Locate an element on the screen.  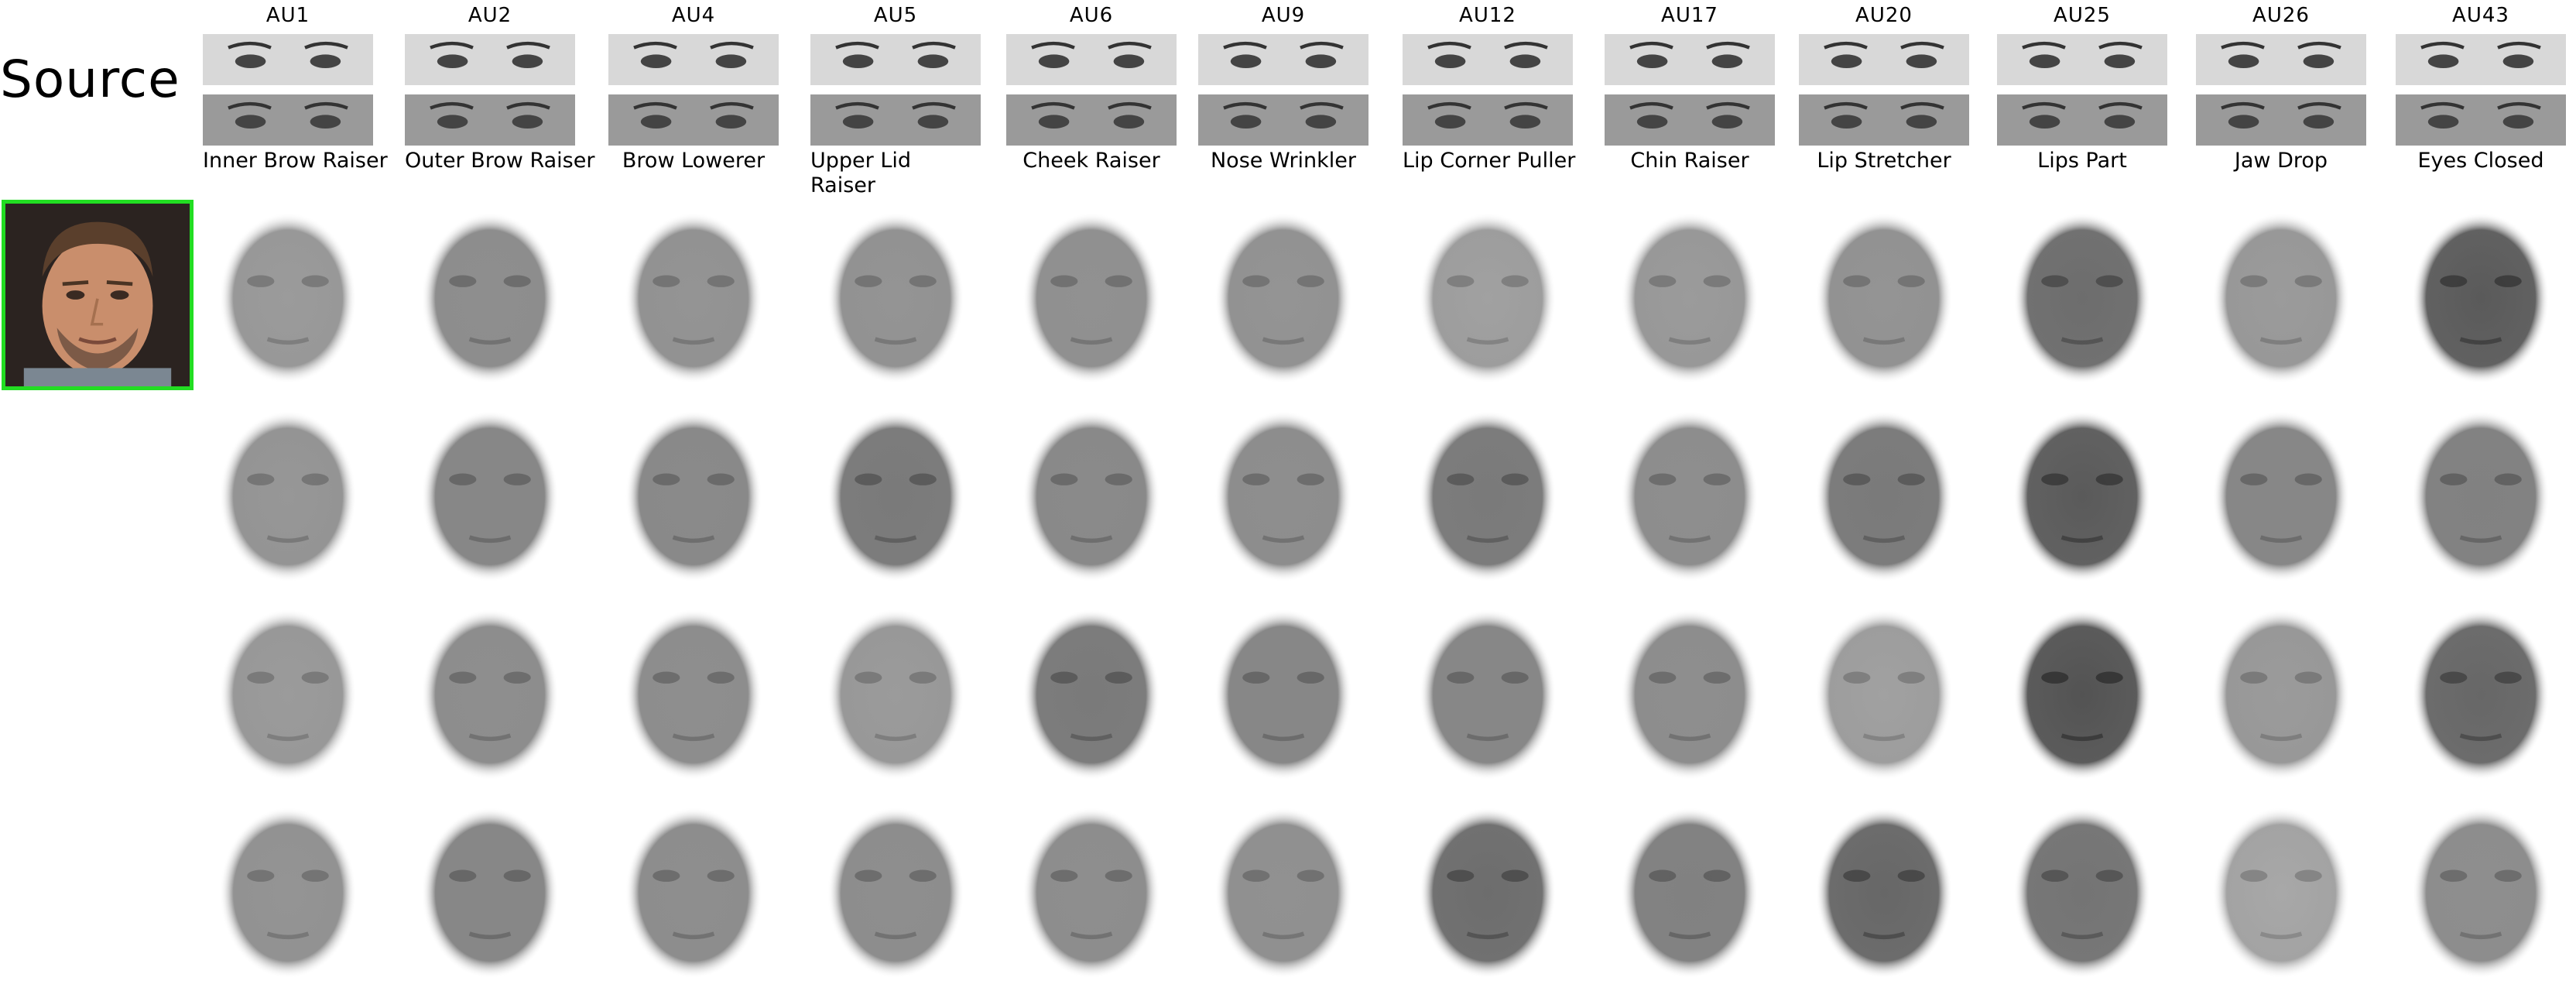
au-code-label: AU4 is located at coordinates (693, 15).